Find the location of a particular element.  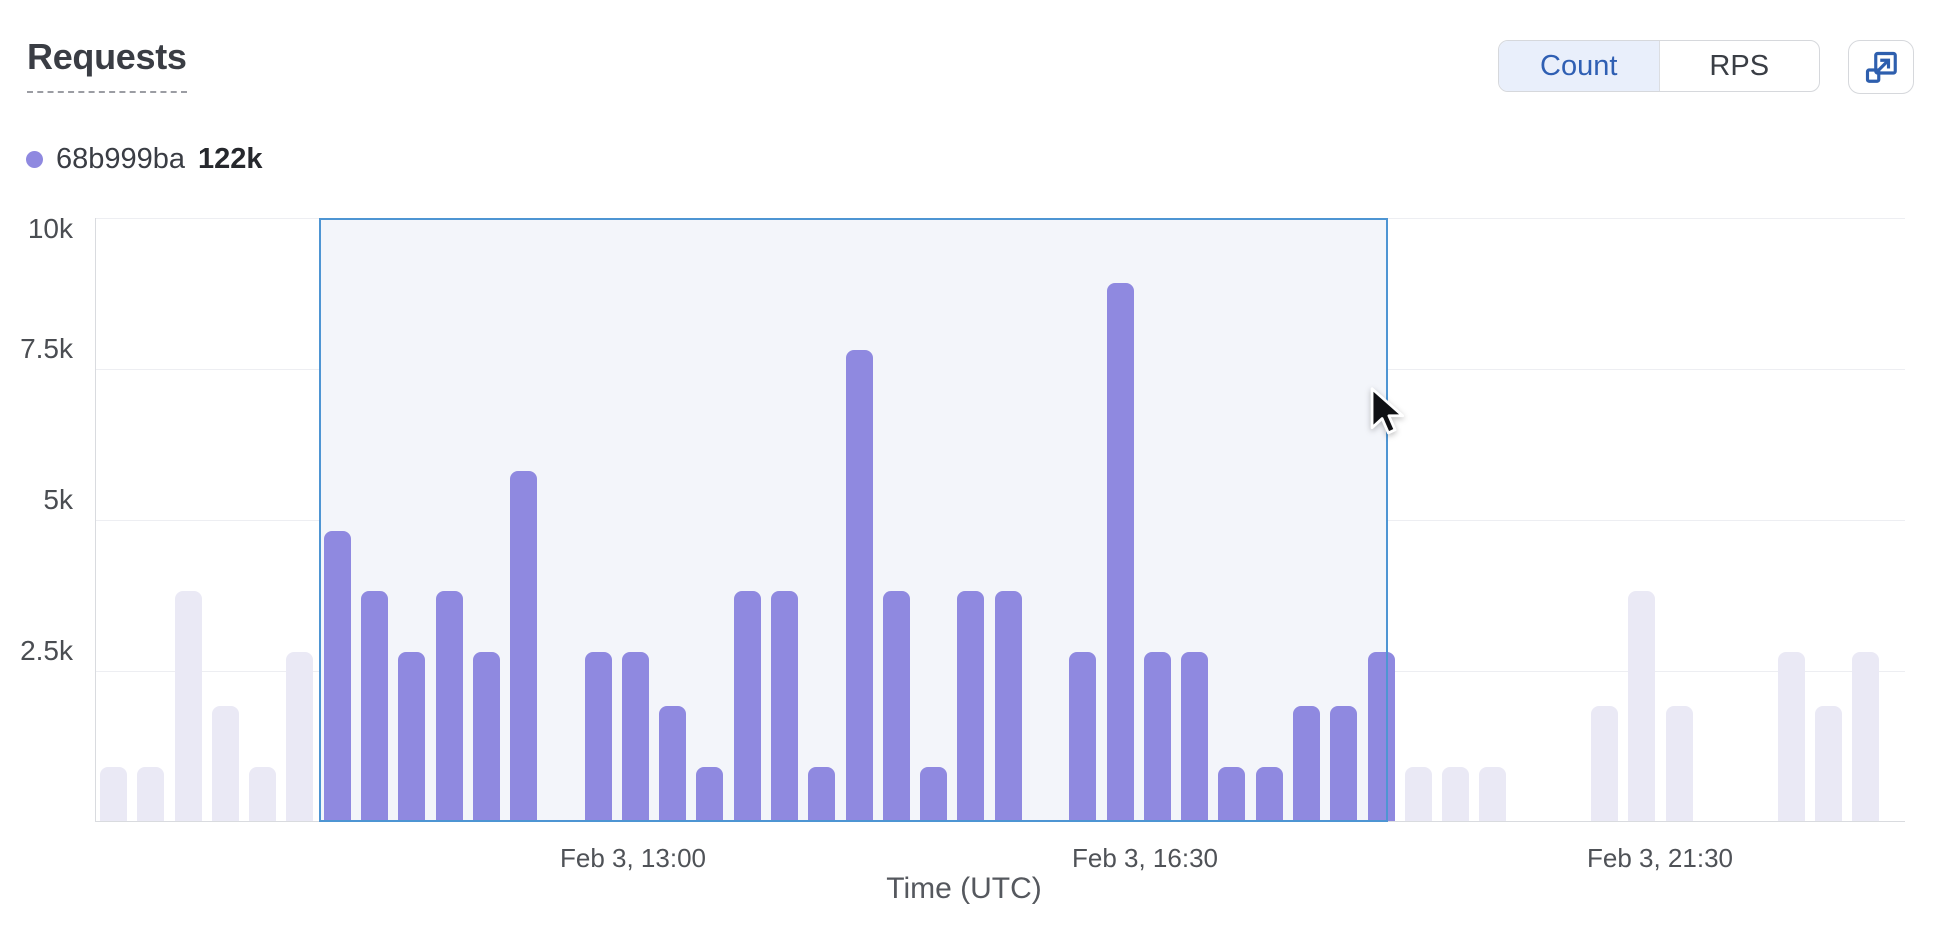

x-tick-label: Feb 3, 16:30 is located at coordinates (1145, 858).